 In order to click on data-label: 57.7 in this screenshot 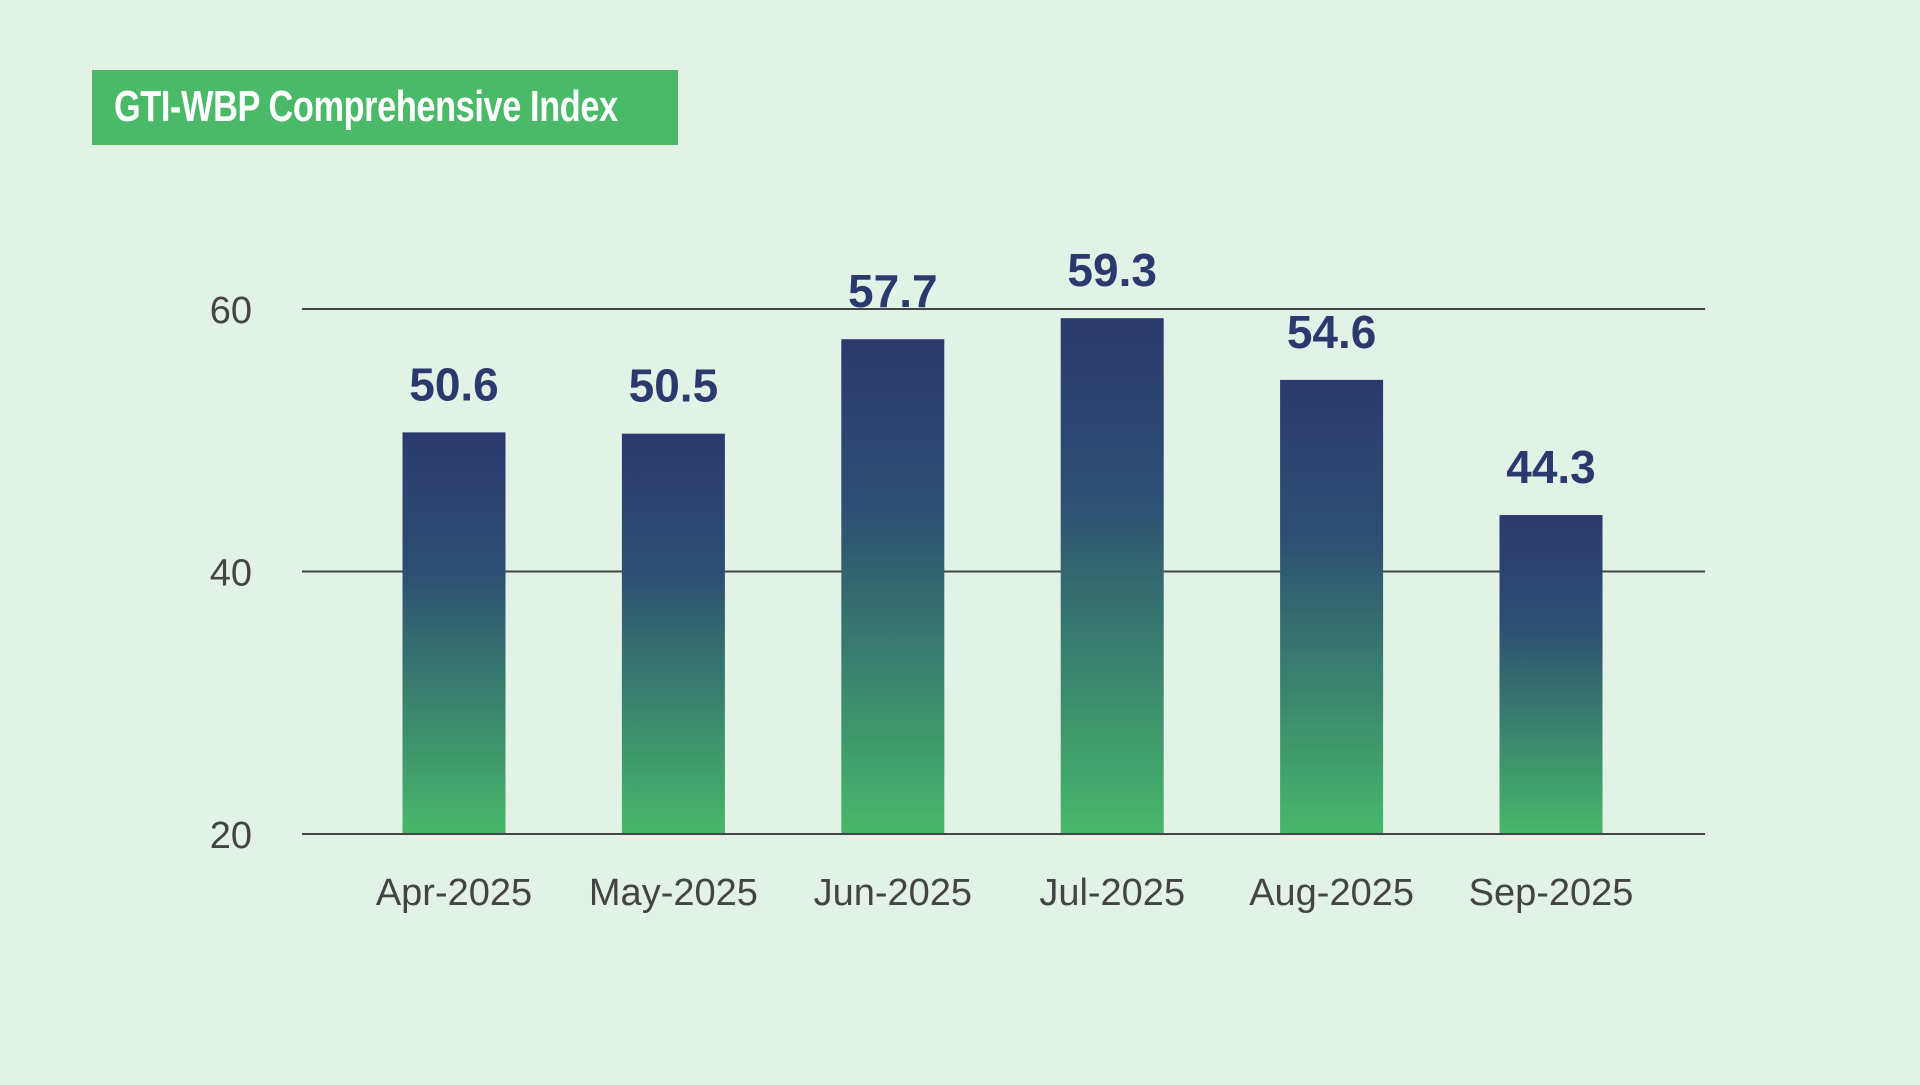, I will do `click(893, 291)`.